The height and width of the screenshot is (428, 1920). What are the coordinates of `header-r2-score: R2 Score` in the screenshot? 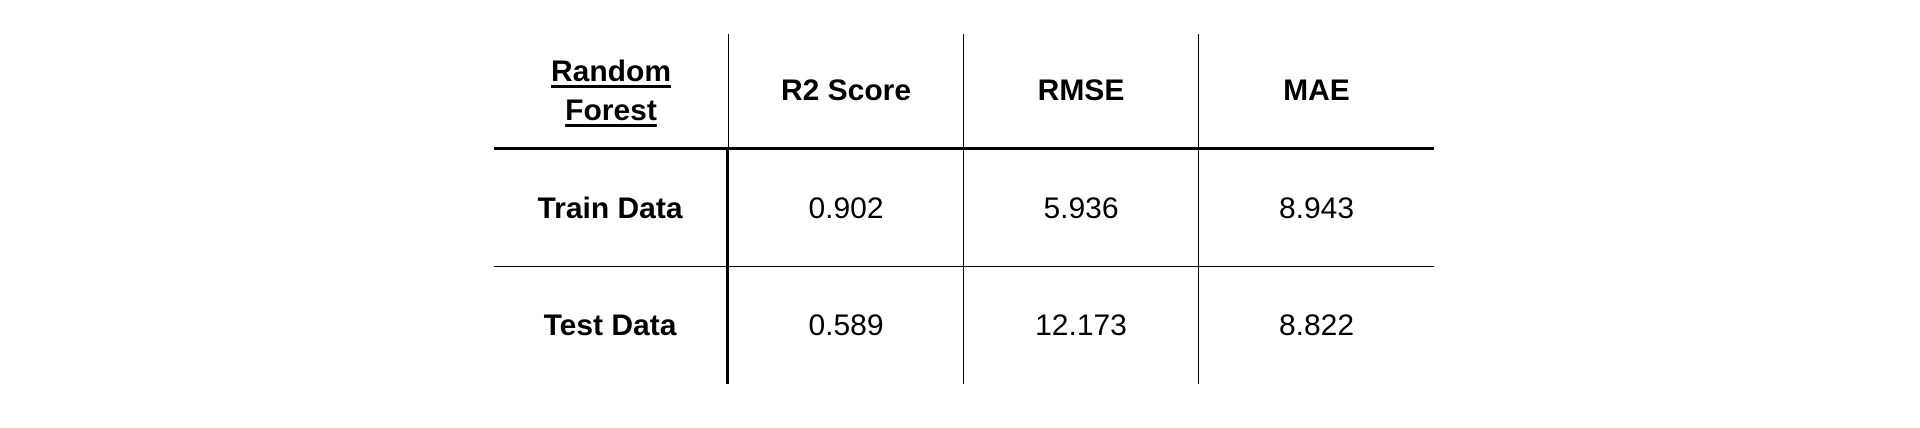 It's located at (846, 92).